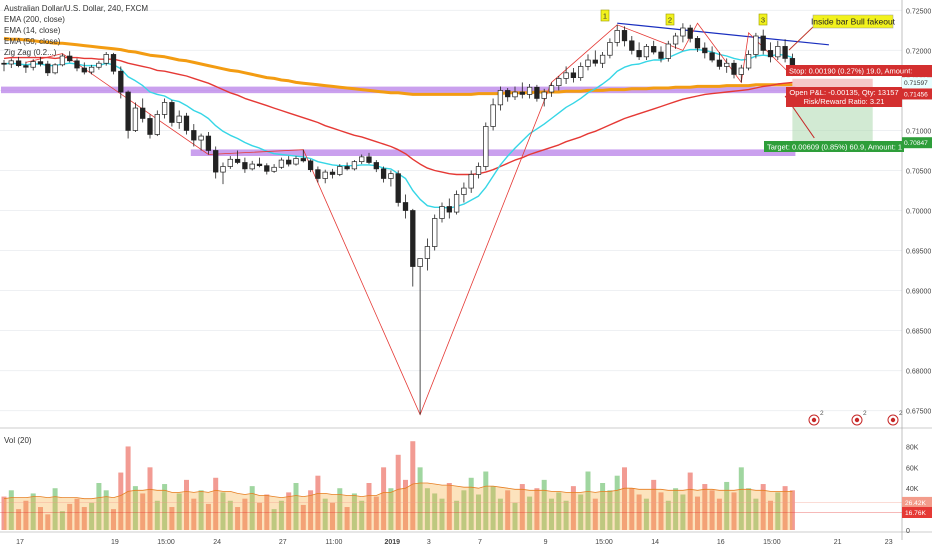 Image resolution: width=932 pixels, height=555 pixels. I want to click on svg-text: 3, so click(763, 20).